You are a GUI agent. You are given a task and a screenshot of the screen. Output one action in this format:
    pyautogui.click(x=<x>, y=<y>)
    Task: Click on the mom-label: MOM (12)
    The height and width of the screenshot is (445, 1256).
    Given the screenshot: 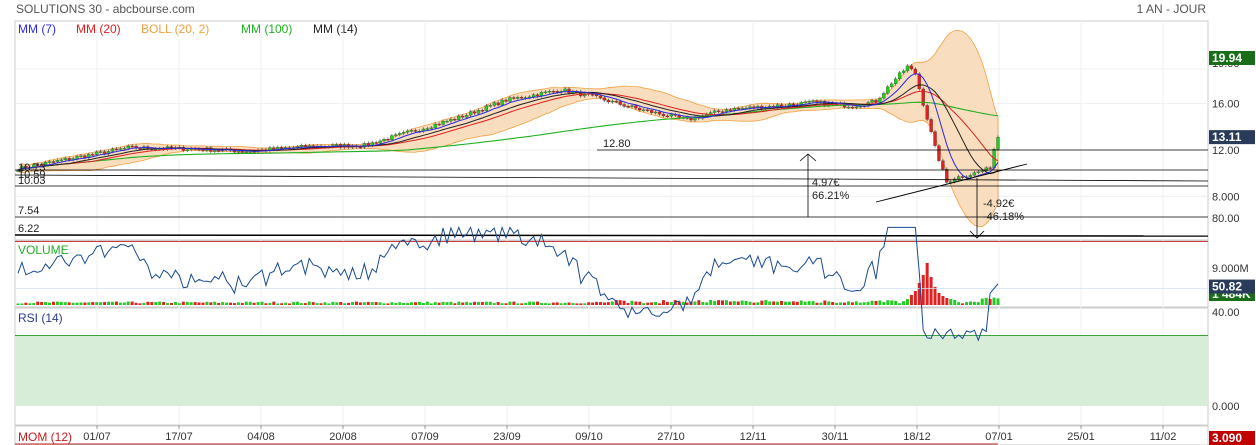 What is the action you would take?
    pyautogui.click(x=45, y=437)
    